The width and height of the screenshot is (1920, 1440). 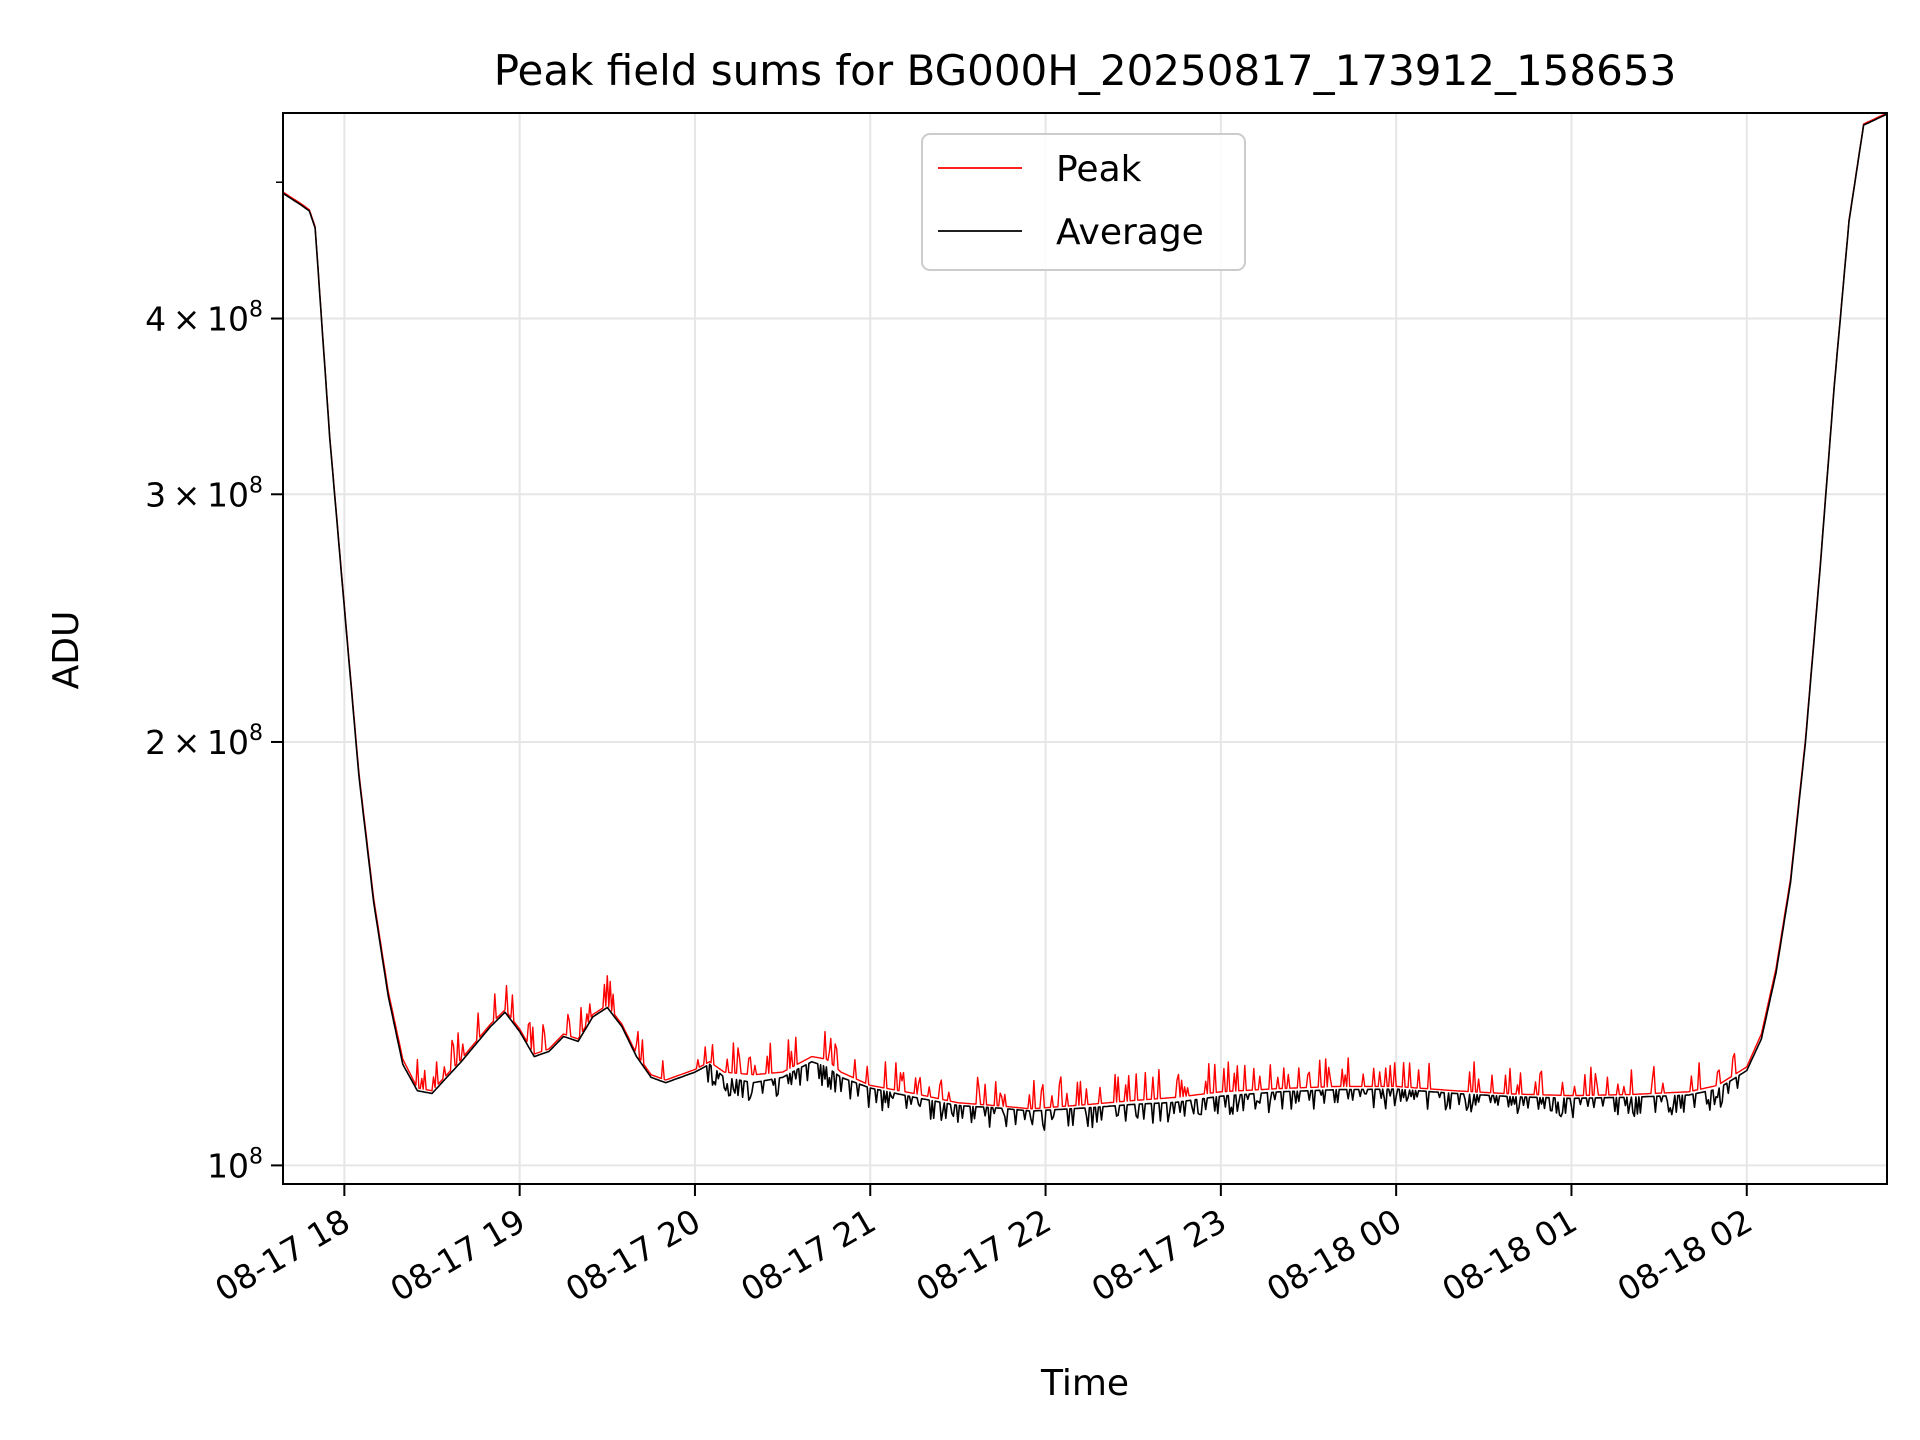 What do you see at coordinates (204, 493) in the screenshot?
I see `y-tick-label: 3 × 108` at bounding box center [204, 493].